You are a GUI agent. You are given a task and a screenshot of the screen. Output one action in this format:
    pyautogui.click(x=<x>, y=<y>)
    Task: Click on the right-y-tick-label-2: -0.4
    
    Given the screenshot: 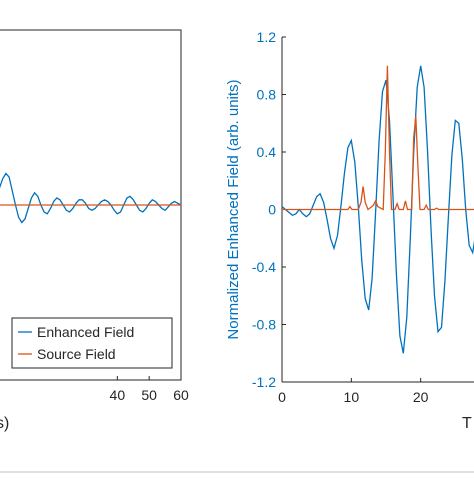 What is the action you would take?
    pyautogui.click(x=264, y=267)
    